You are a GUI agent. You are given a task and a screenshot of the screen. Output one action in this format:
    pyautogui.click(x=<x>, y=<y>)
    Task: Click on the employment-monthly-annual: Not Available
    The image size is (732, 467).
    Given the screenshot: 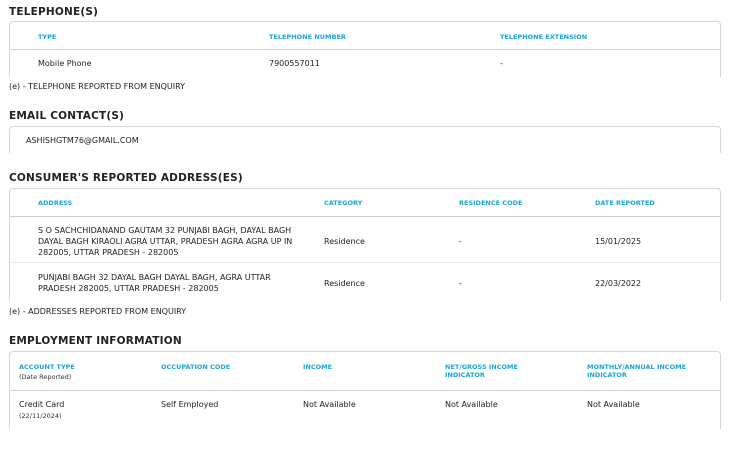 What is the action you would take?
    pyautogui.click(x=613, y=404)
    